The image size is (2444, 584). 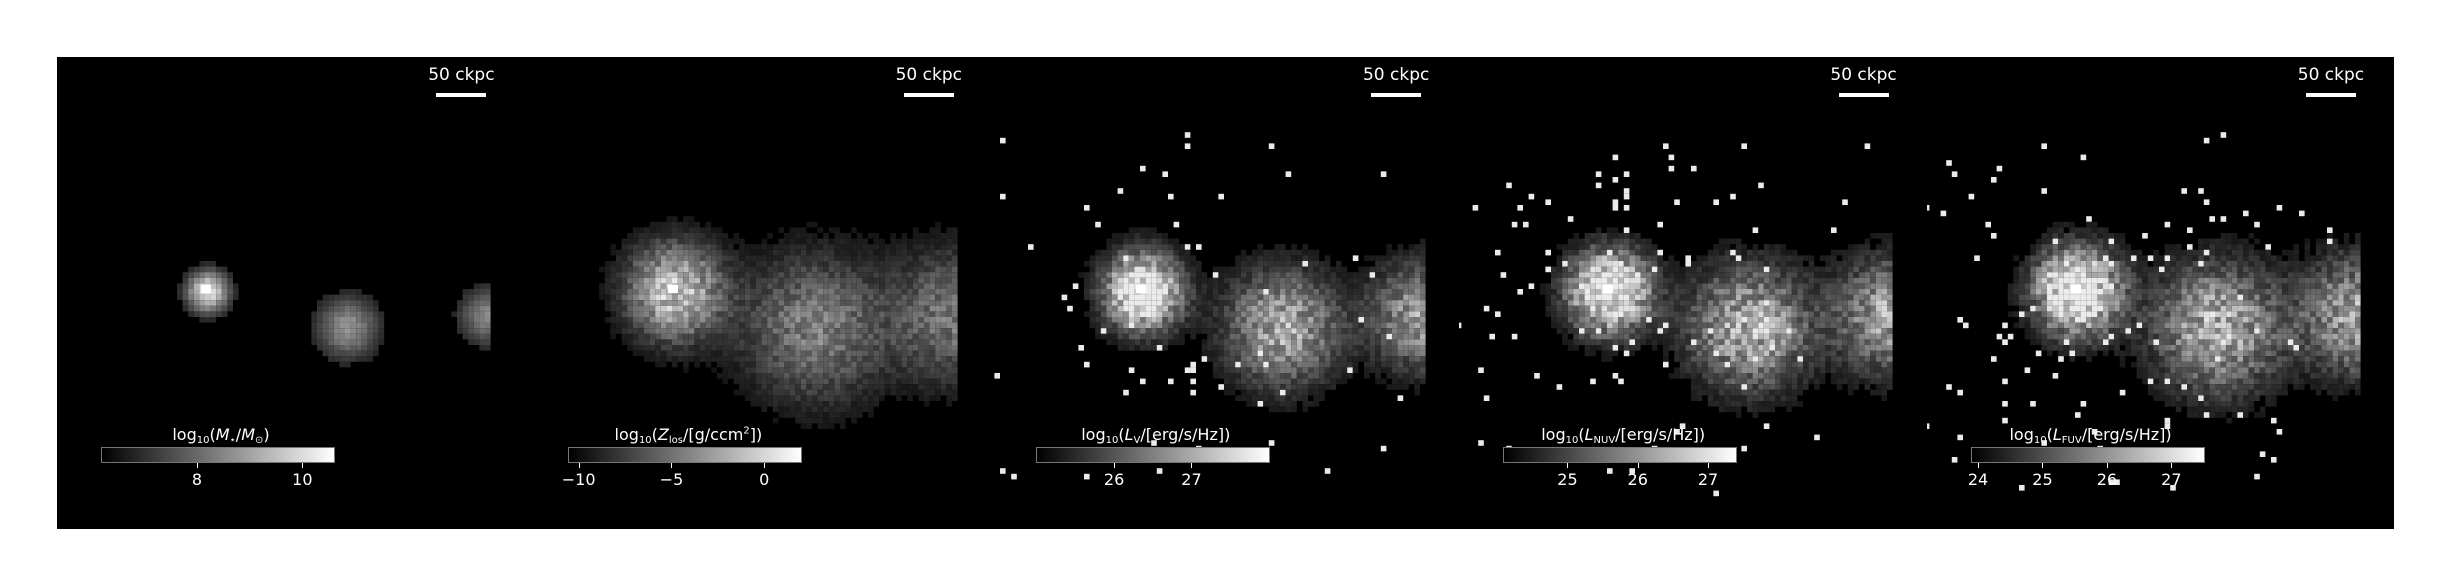 I want to click on colorbar-label: log10(M⋆/M⊙), so click(x=221, y=435).